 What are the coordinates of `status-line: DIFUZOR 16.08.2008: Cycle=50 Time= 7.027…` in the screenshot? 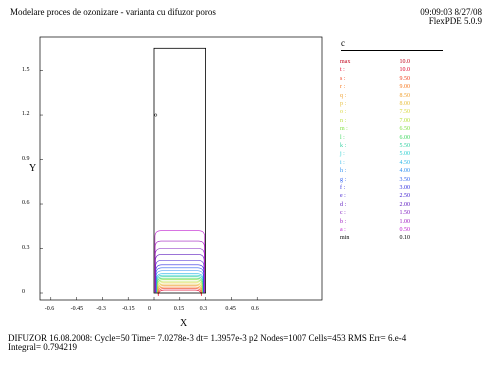 It's located at (207, 338).